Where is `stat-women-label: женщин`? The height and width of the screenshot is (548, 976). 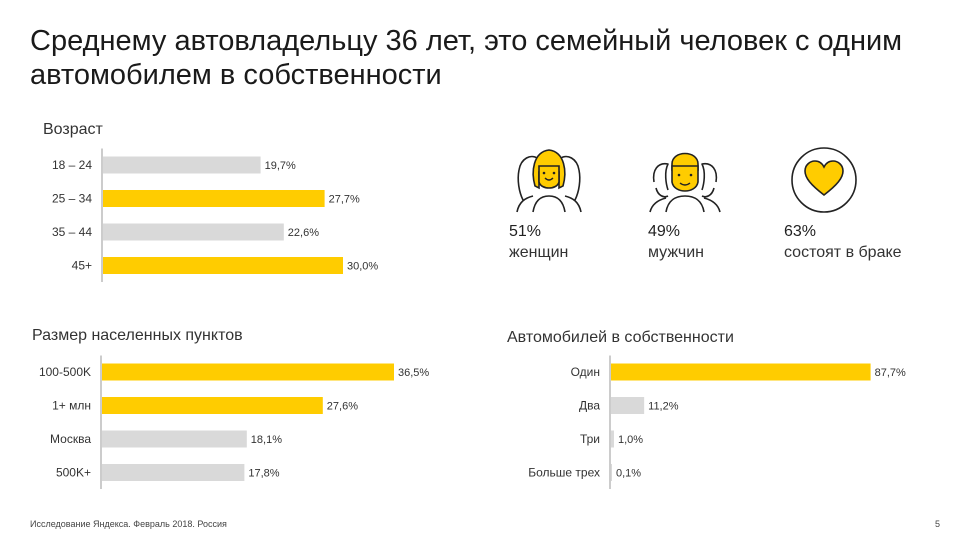
stat-women-label: женщин is located at coordinates (539, 252).